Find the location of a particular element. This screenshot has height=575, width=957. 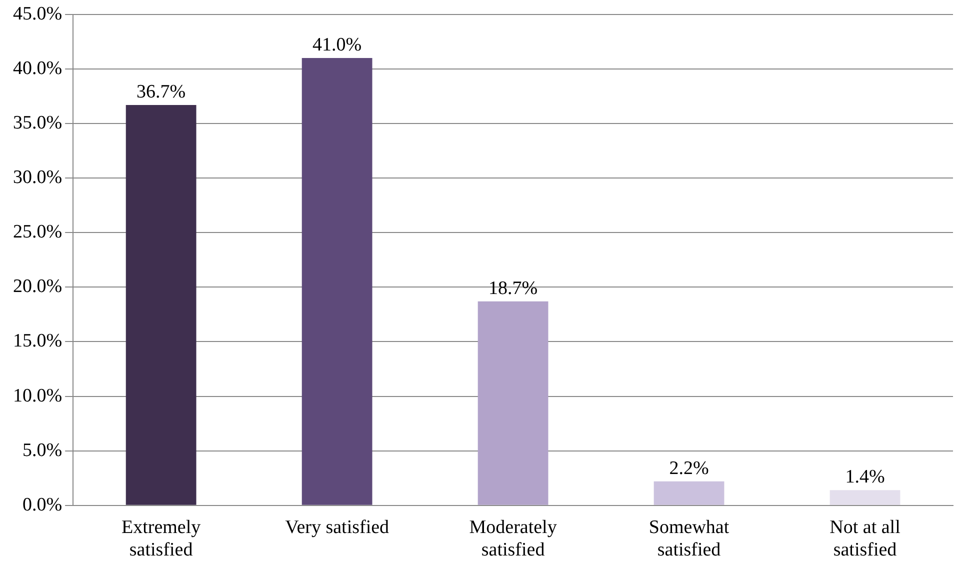

y-tick-label: 10.0% is located at coordinates (37, 395).